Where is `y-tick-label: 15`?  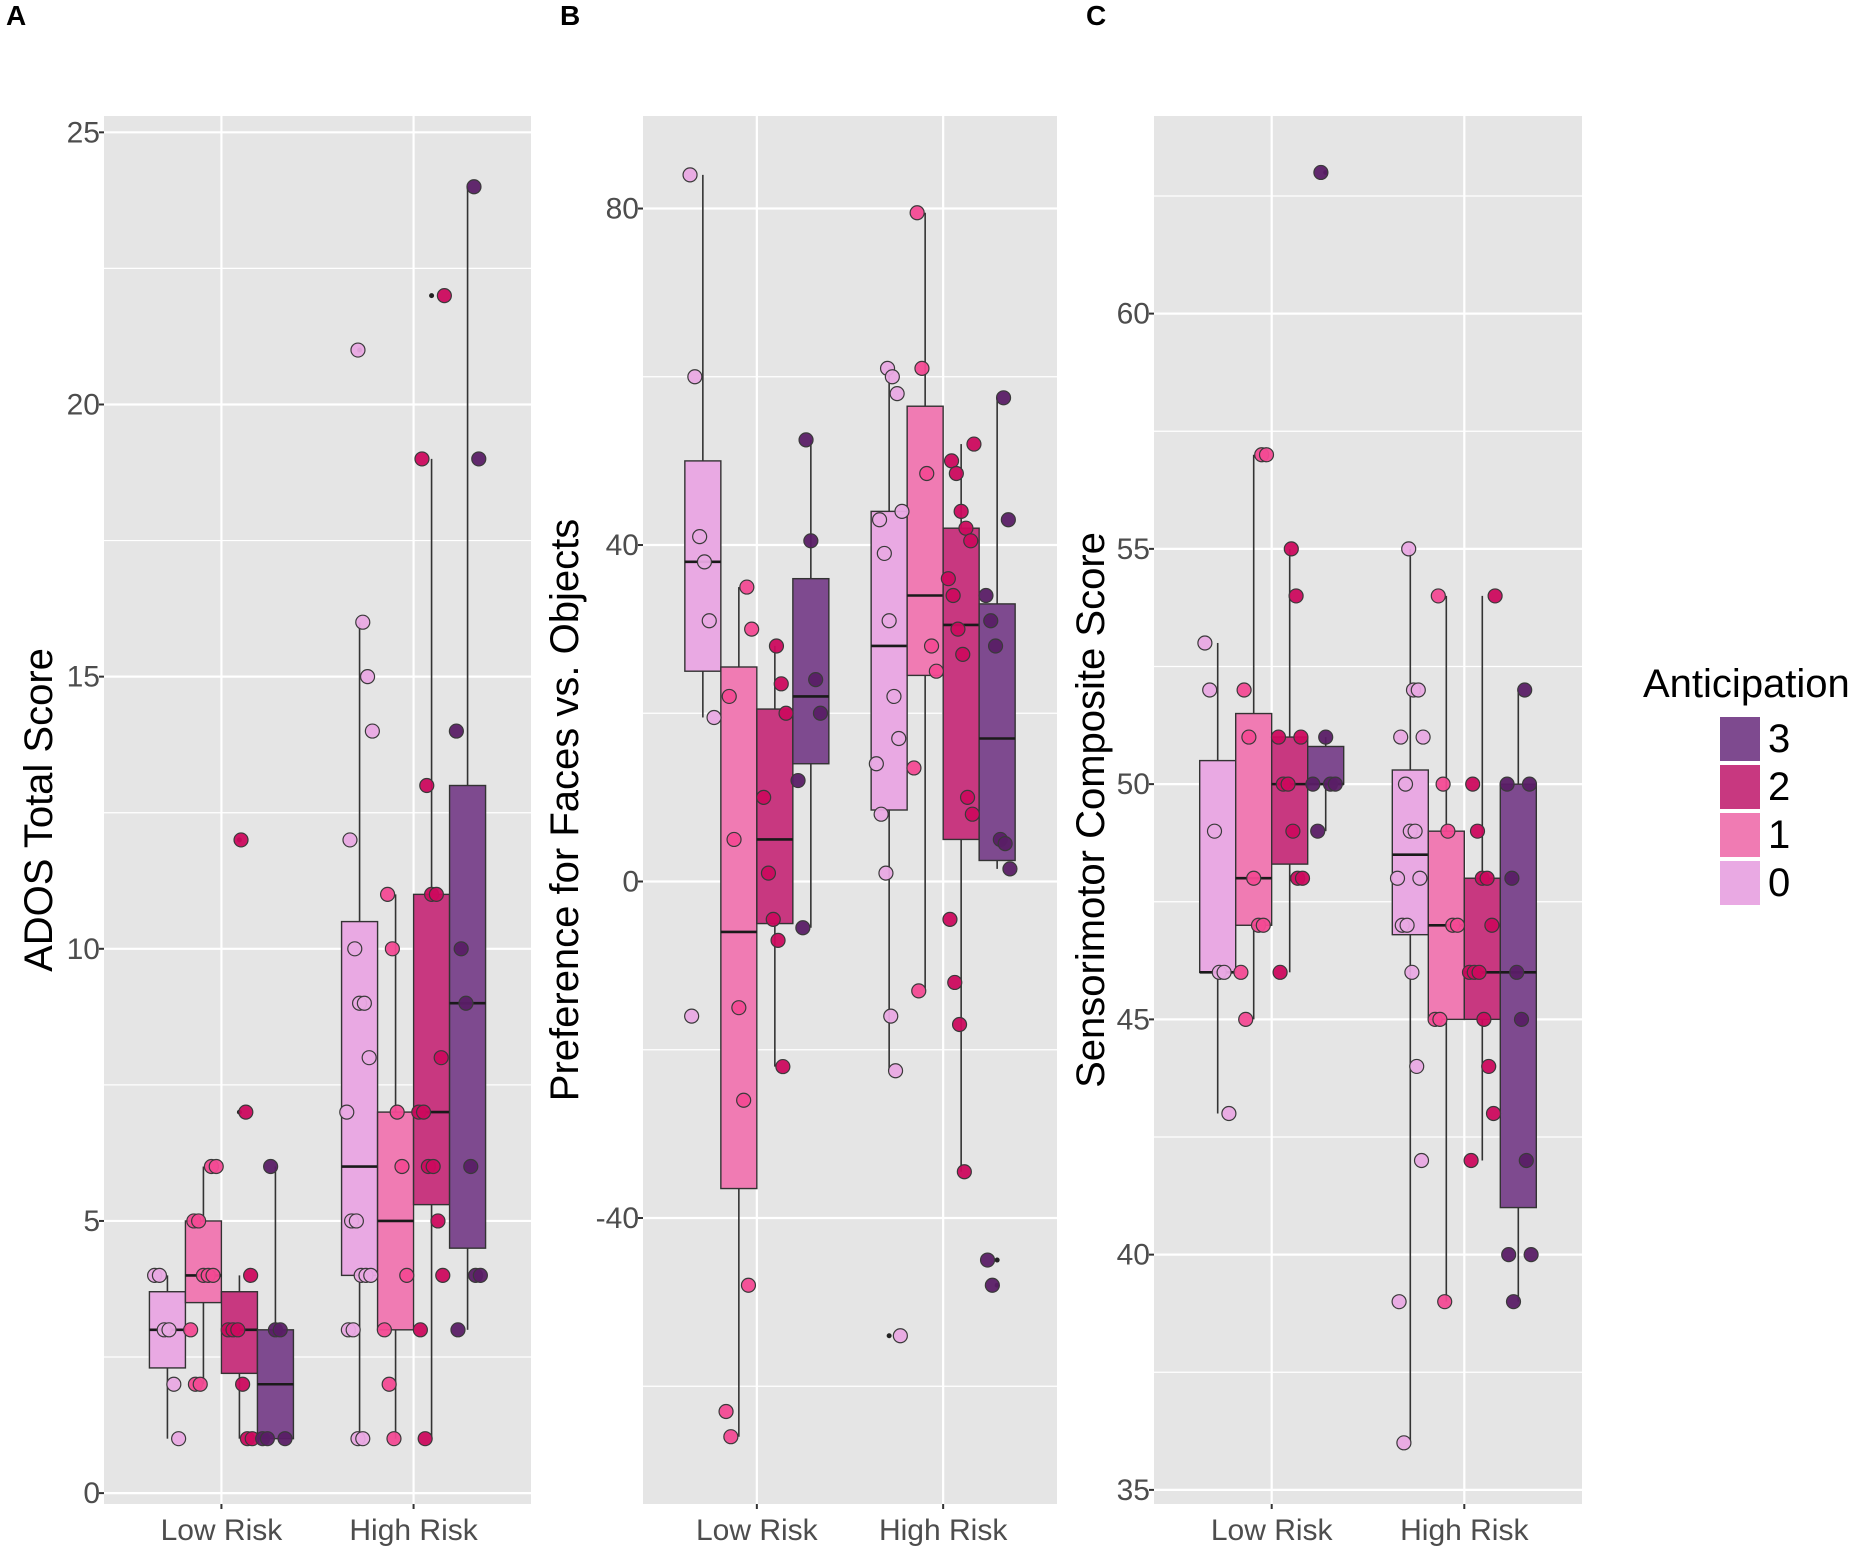
y-tick-label: 15 is located at coordinates (83, 677).